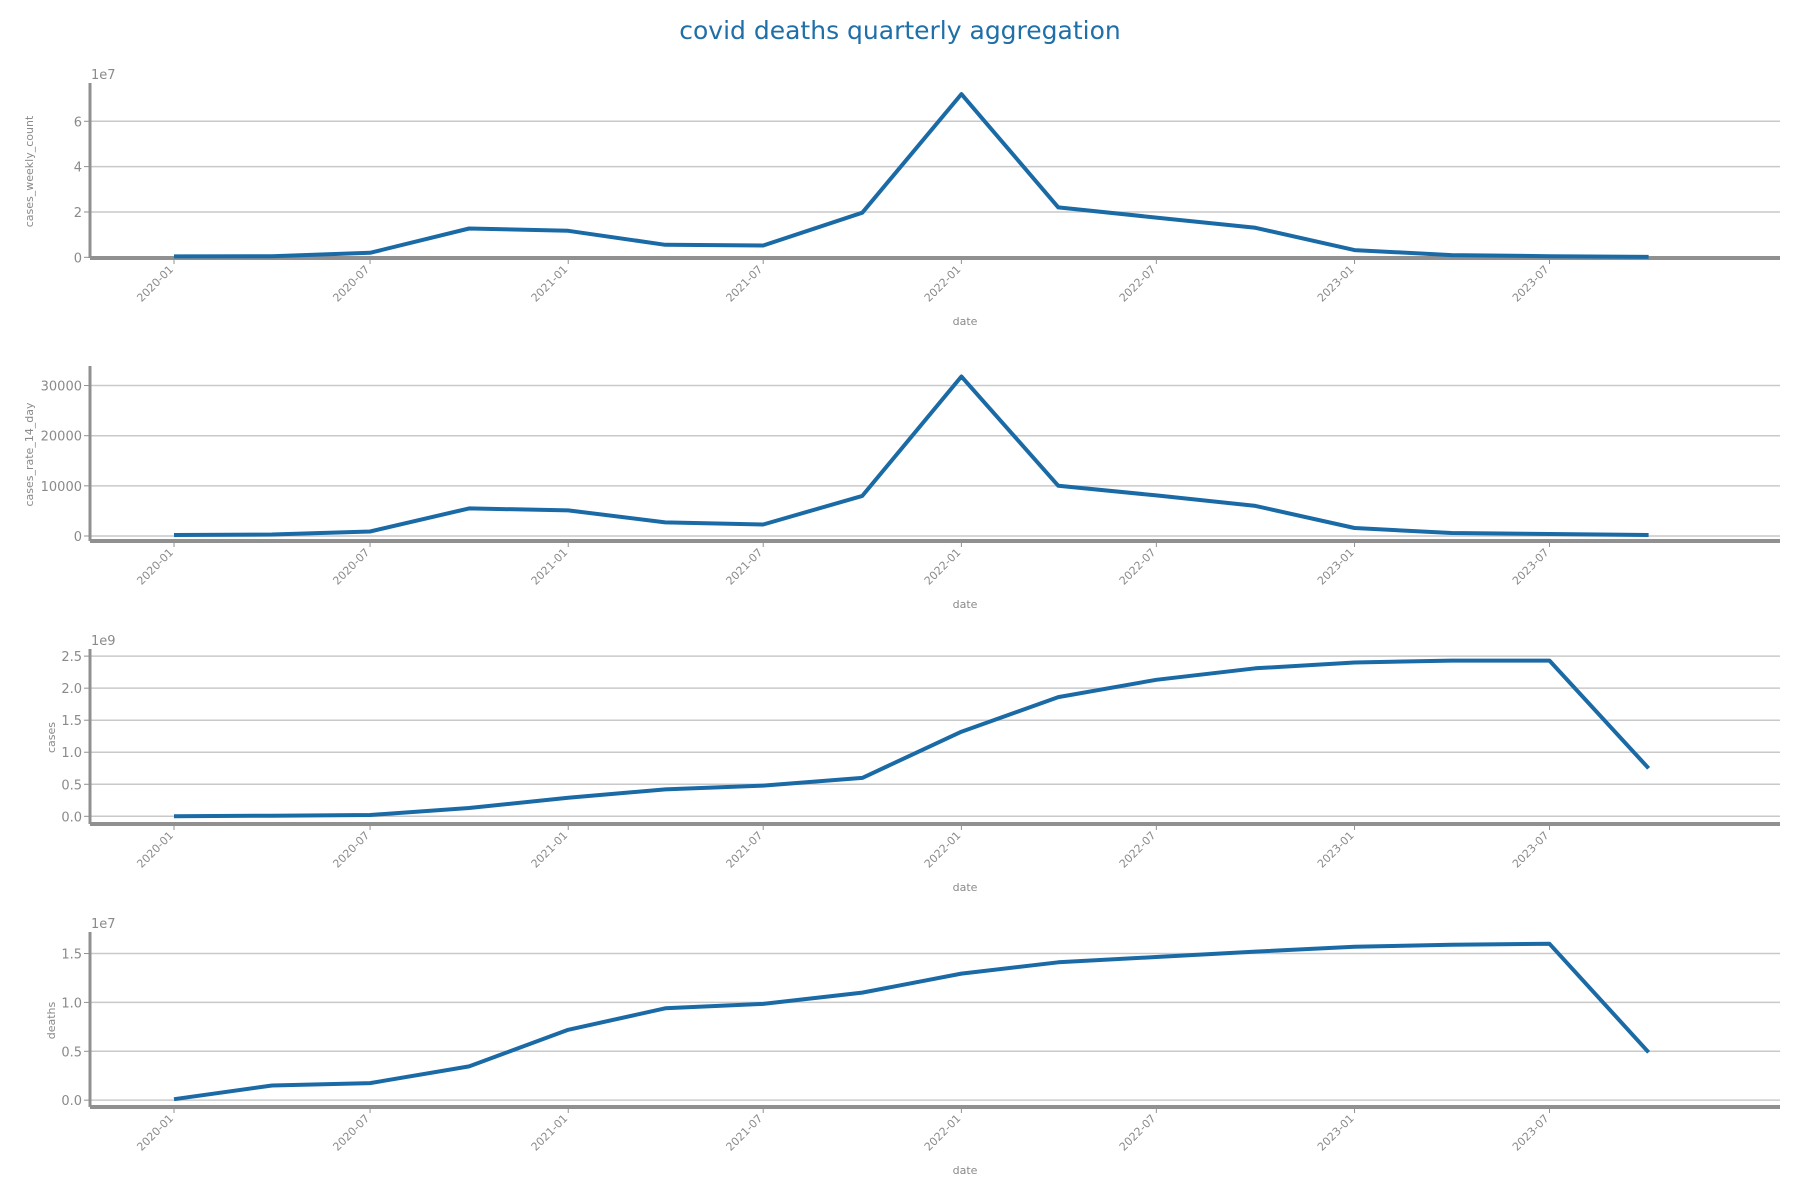 The width and height of the screenshot is (1800, 1200). I want to click on x-axis-label: date, so click(965, 887).